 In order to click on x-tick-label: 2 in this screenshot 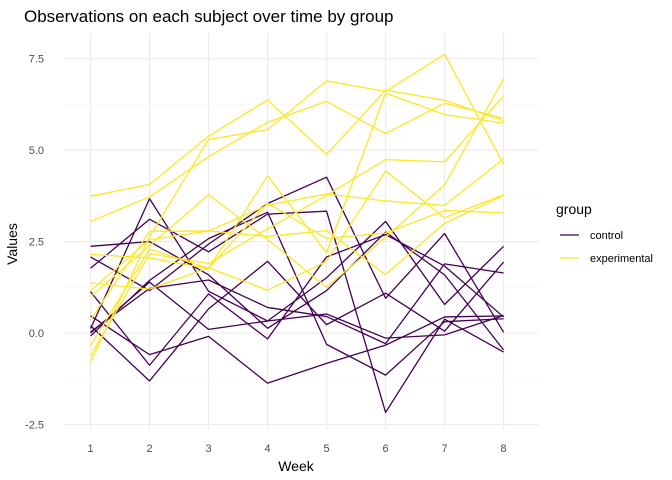, I will do `click(149, 449)`.